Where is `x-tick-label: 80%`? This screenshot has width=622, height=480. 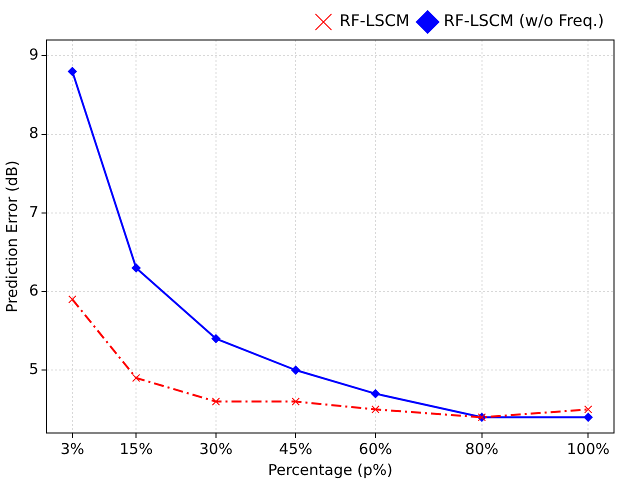
x-tick-label: 80% is located at coordinates (482, 449).